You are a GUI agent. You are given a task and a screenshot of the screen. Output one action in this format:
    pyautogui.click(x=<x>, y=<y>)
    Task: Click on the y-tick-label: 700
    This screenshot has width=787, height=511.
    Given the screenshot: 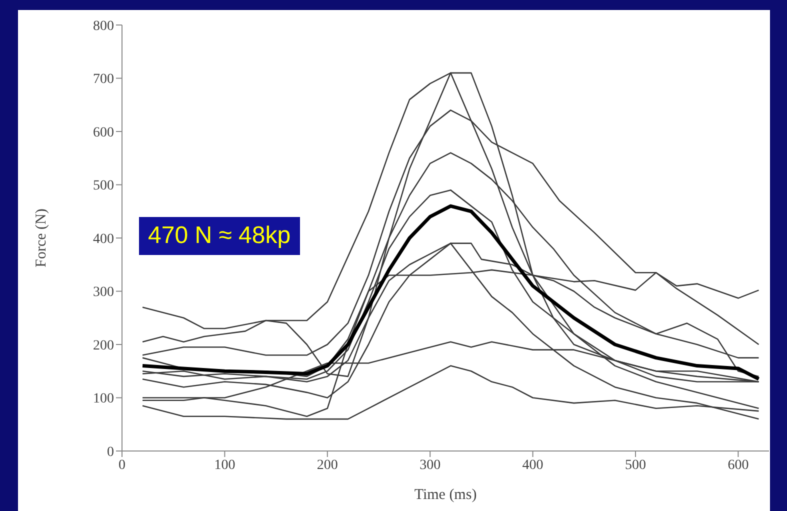 What is the action you would take?
    pyautogui.click(x=103, y=80)
    